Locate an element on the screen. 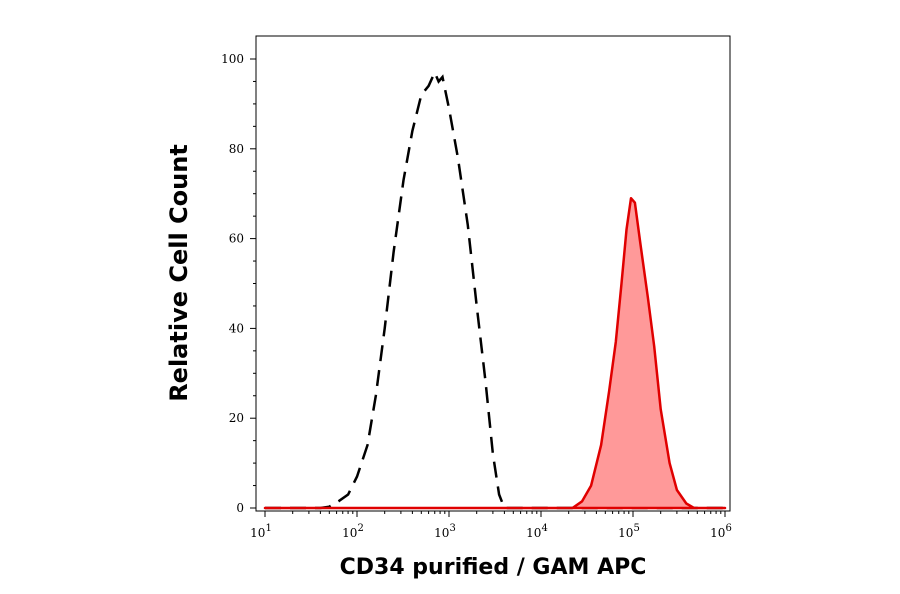  y-tick-label: 40 is located at coordinates (236, 328).